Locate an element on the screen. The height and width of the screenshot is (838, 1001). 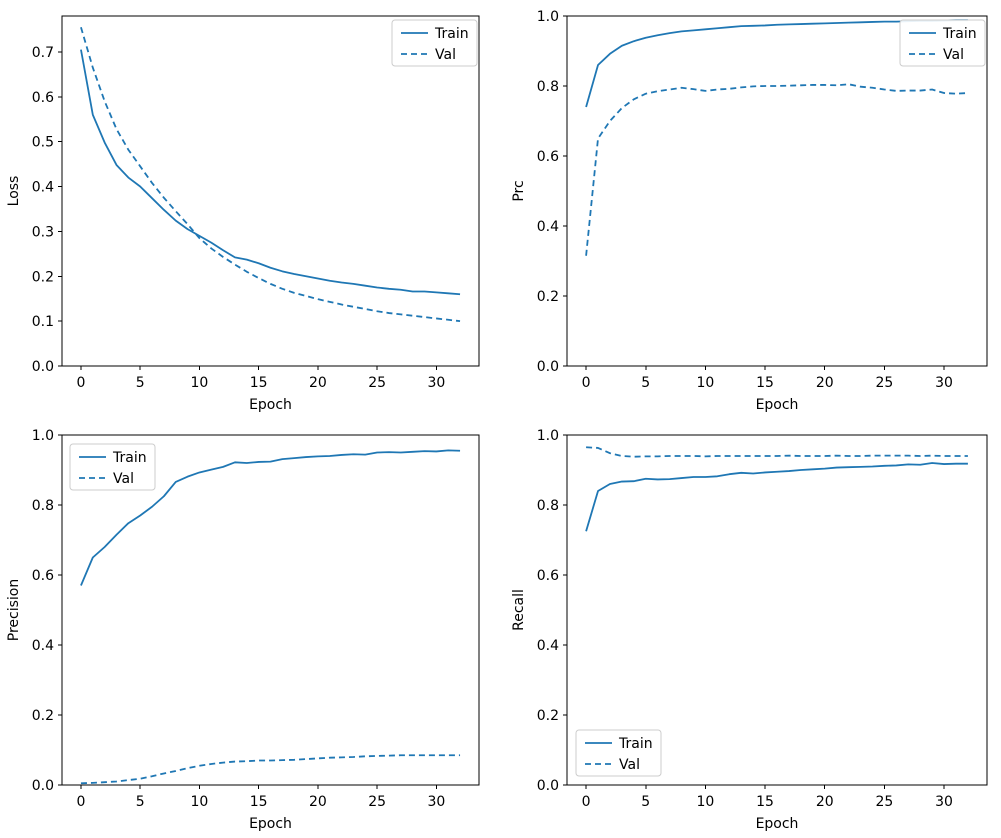
y-axis-tick-label: 0.1 is located at coordinates (43, 322).